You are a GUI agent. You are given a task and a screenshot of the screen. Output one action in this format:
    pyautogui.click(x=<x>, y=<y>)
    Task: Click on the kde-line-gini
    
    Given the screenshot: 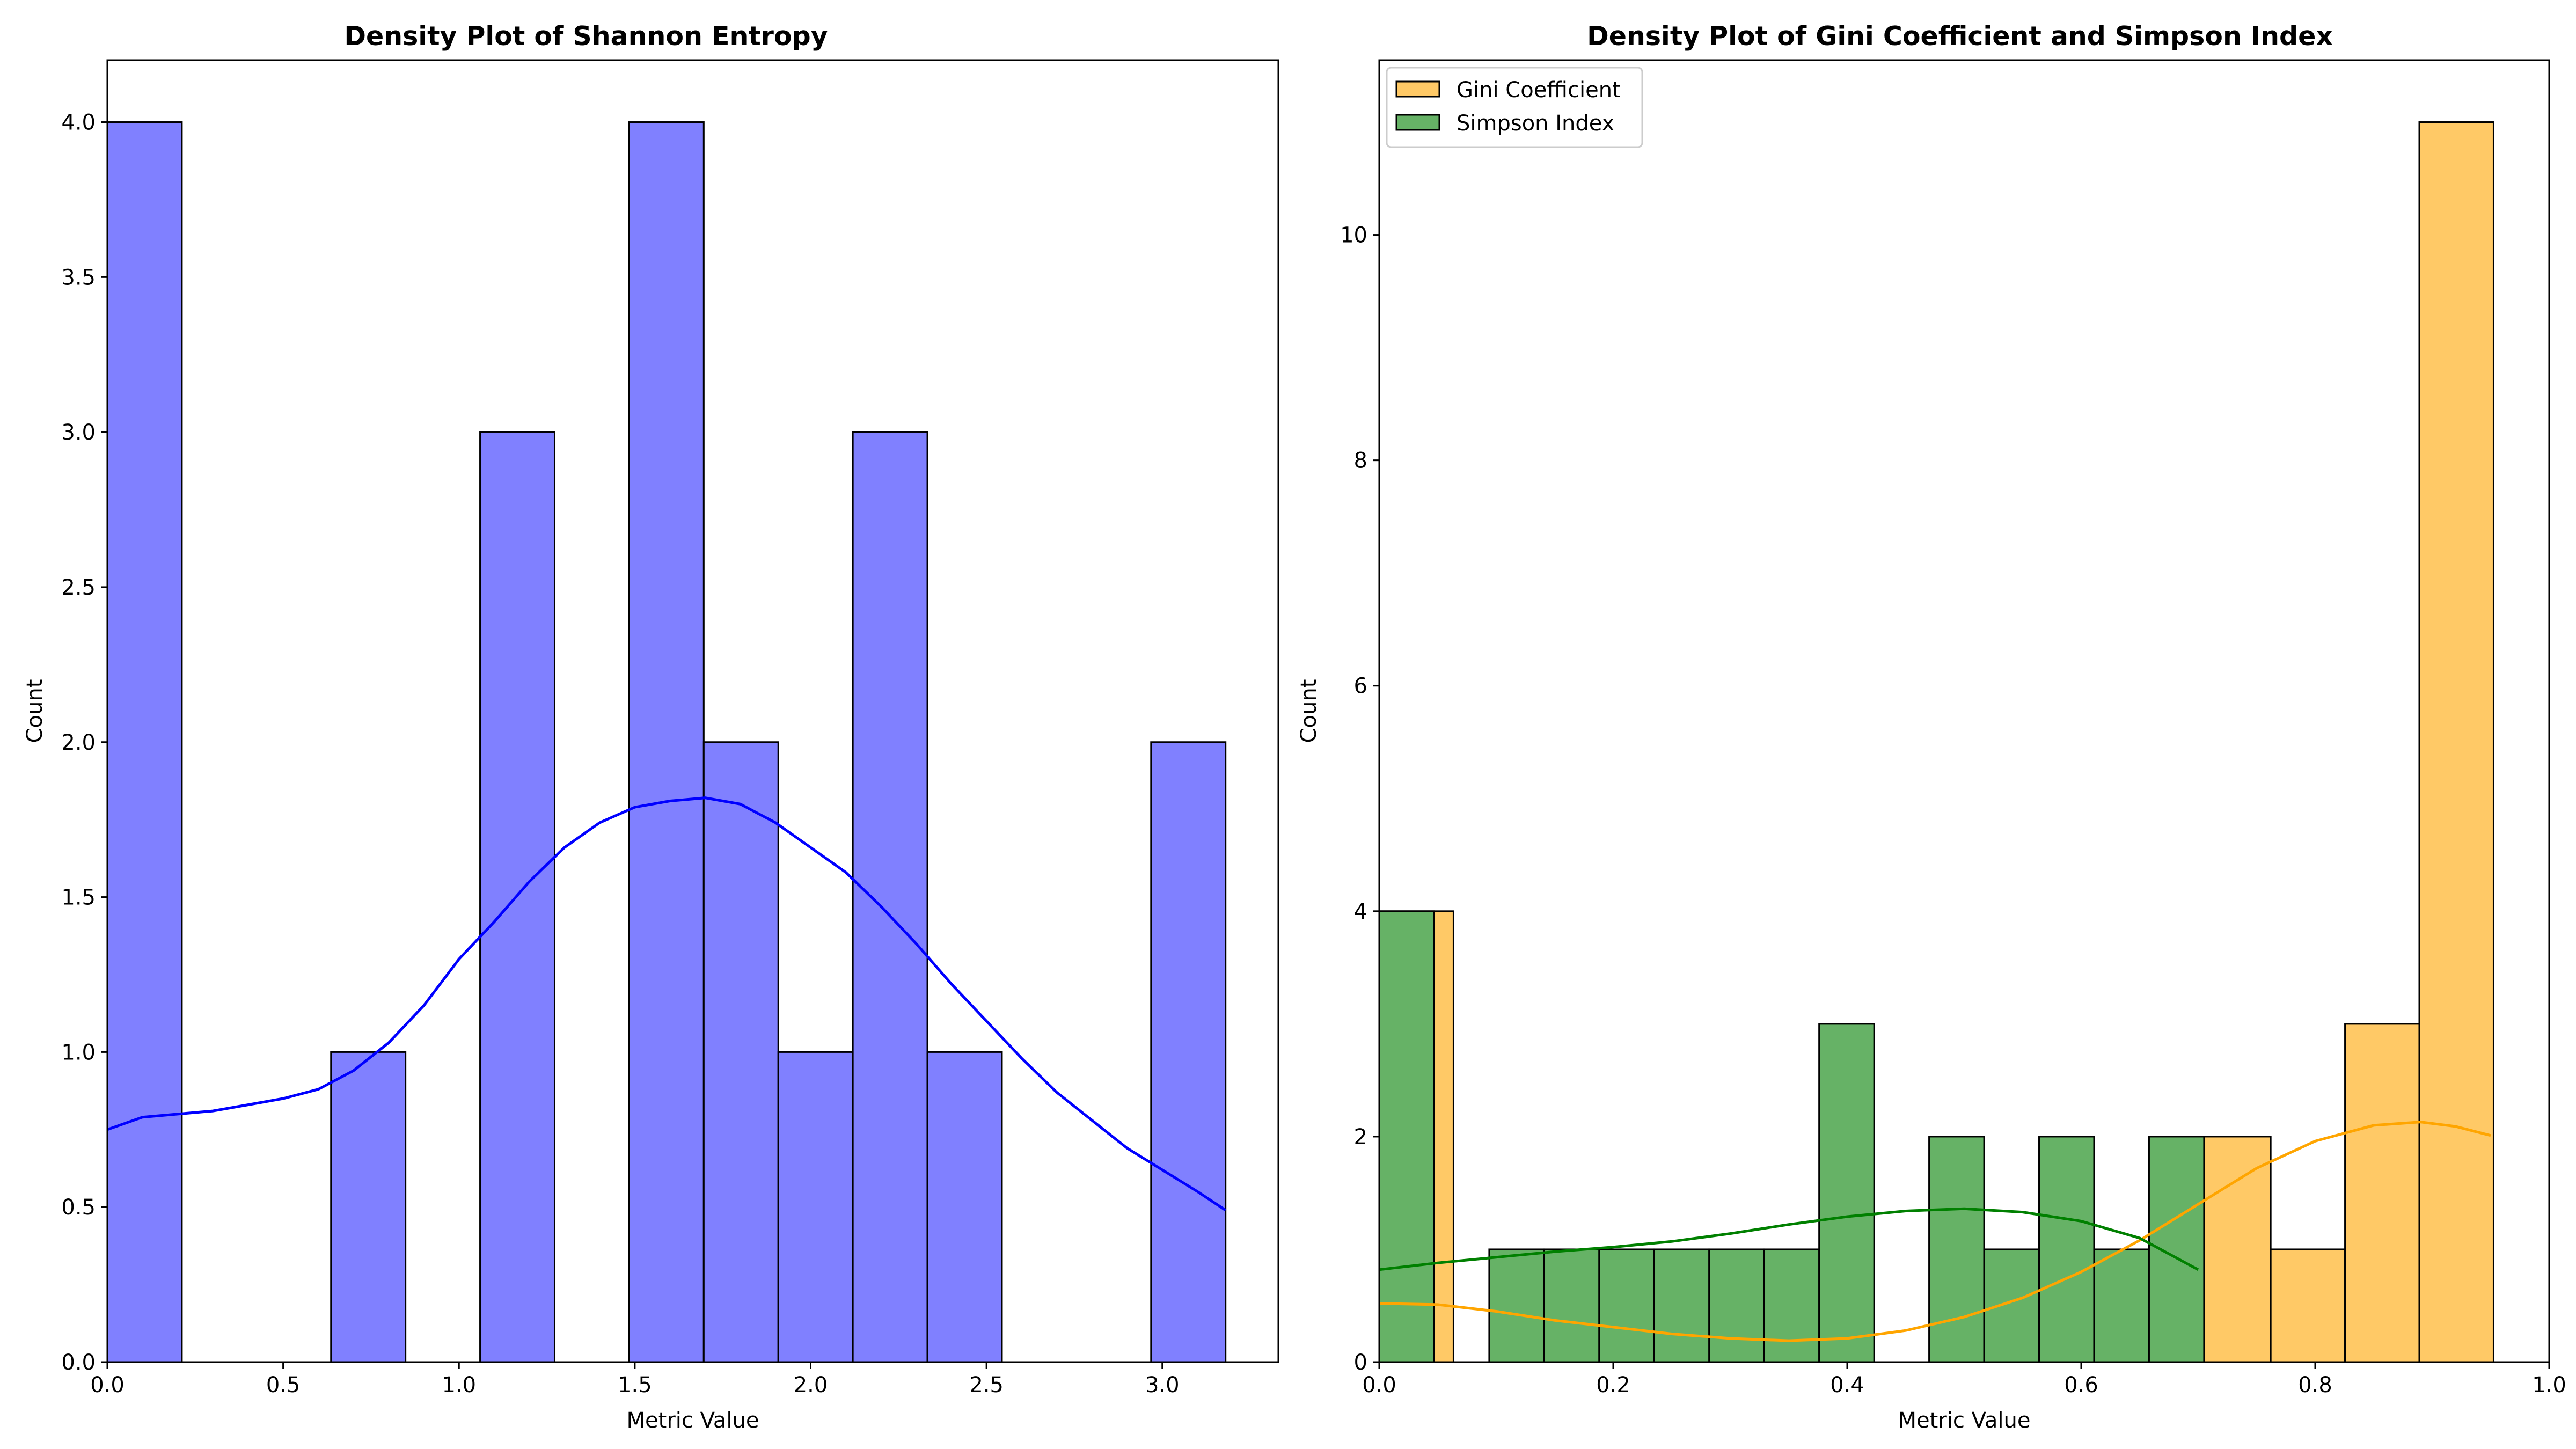 What is the action you would take?
    pyautogui.click(x=1935, y=1231)
    